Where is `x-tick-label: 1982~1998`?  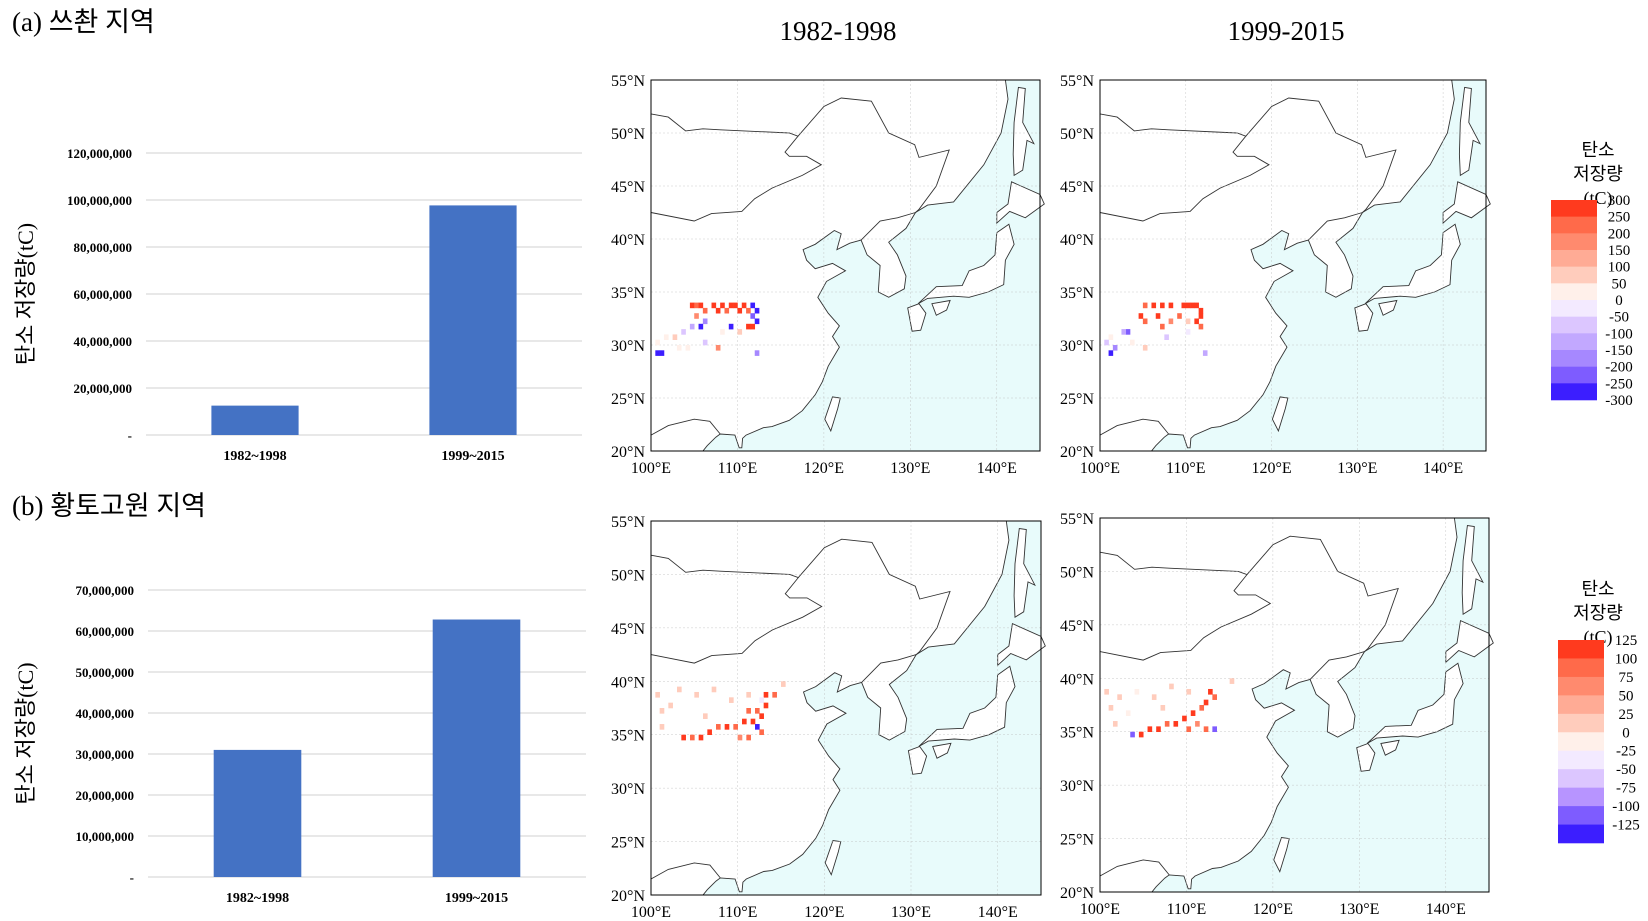 x-tick-label: 1982~1998 is located at coordinates (257, 898).